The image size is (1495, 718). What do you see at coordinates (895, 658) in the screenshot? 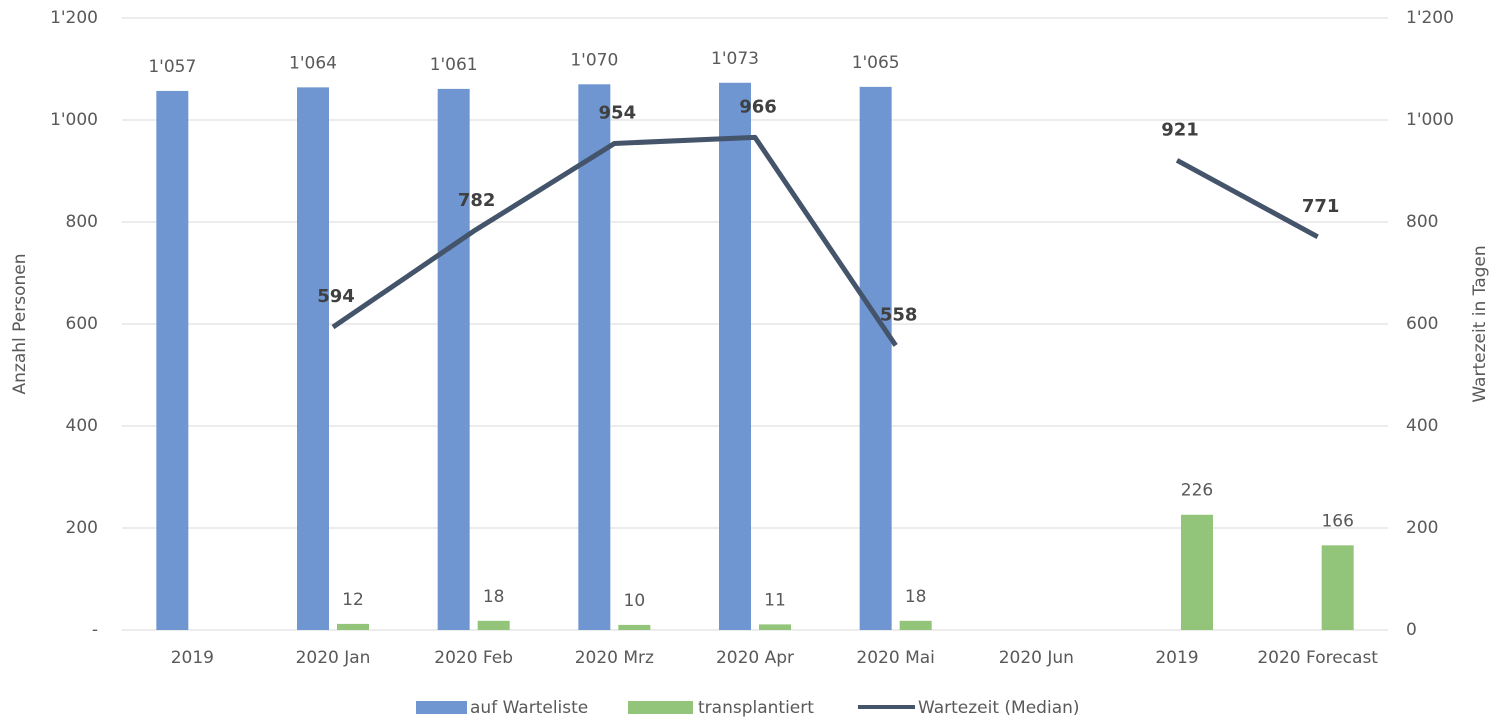
I see `x-tick-label: 2020 Mai` at bounding box center [895, 658].